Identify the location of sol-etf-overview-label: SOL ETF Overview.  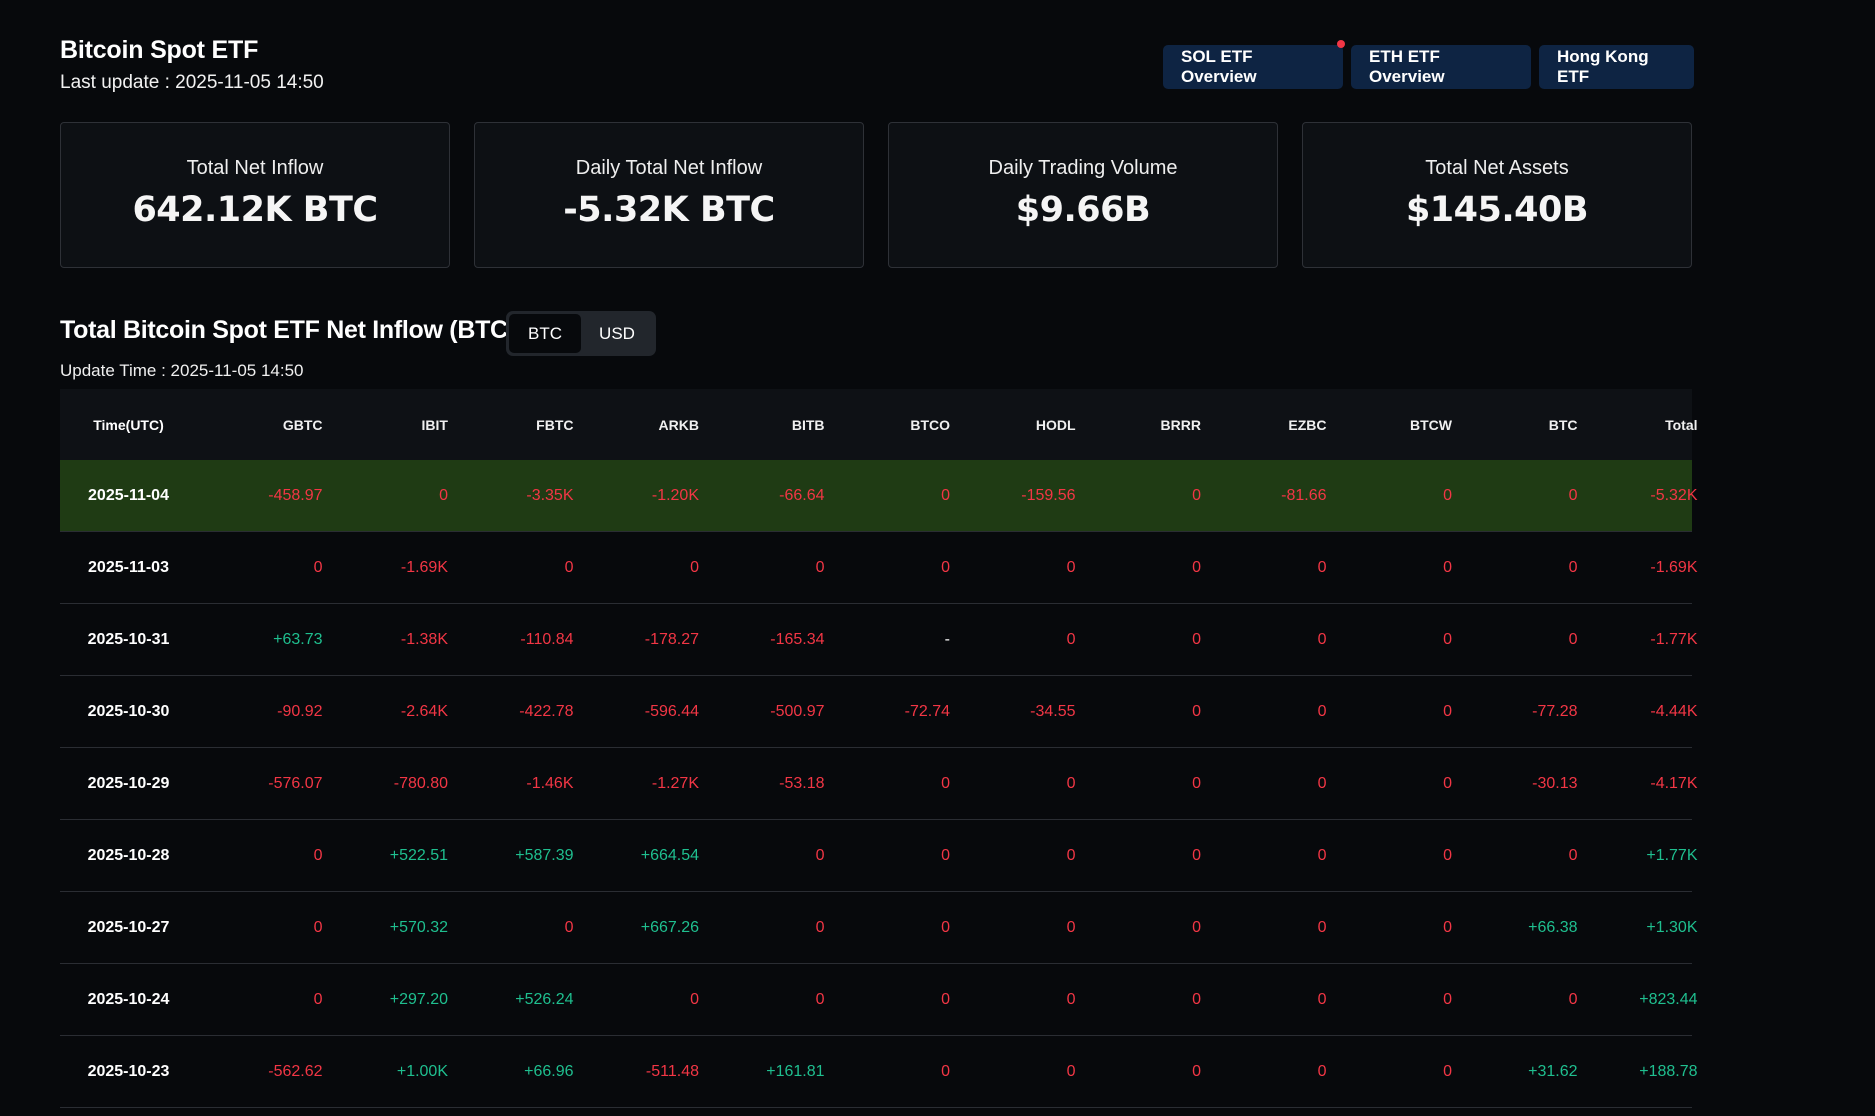
(1219, 66).